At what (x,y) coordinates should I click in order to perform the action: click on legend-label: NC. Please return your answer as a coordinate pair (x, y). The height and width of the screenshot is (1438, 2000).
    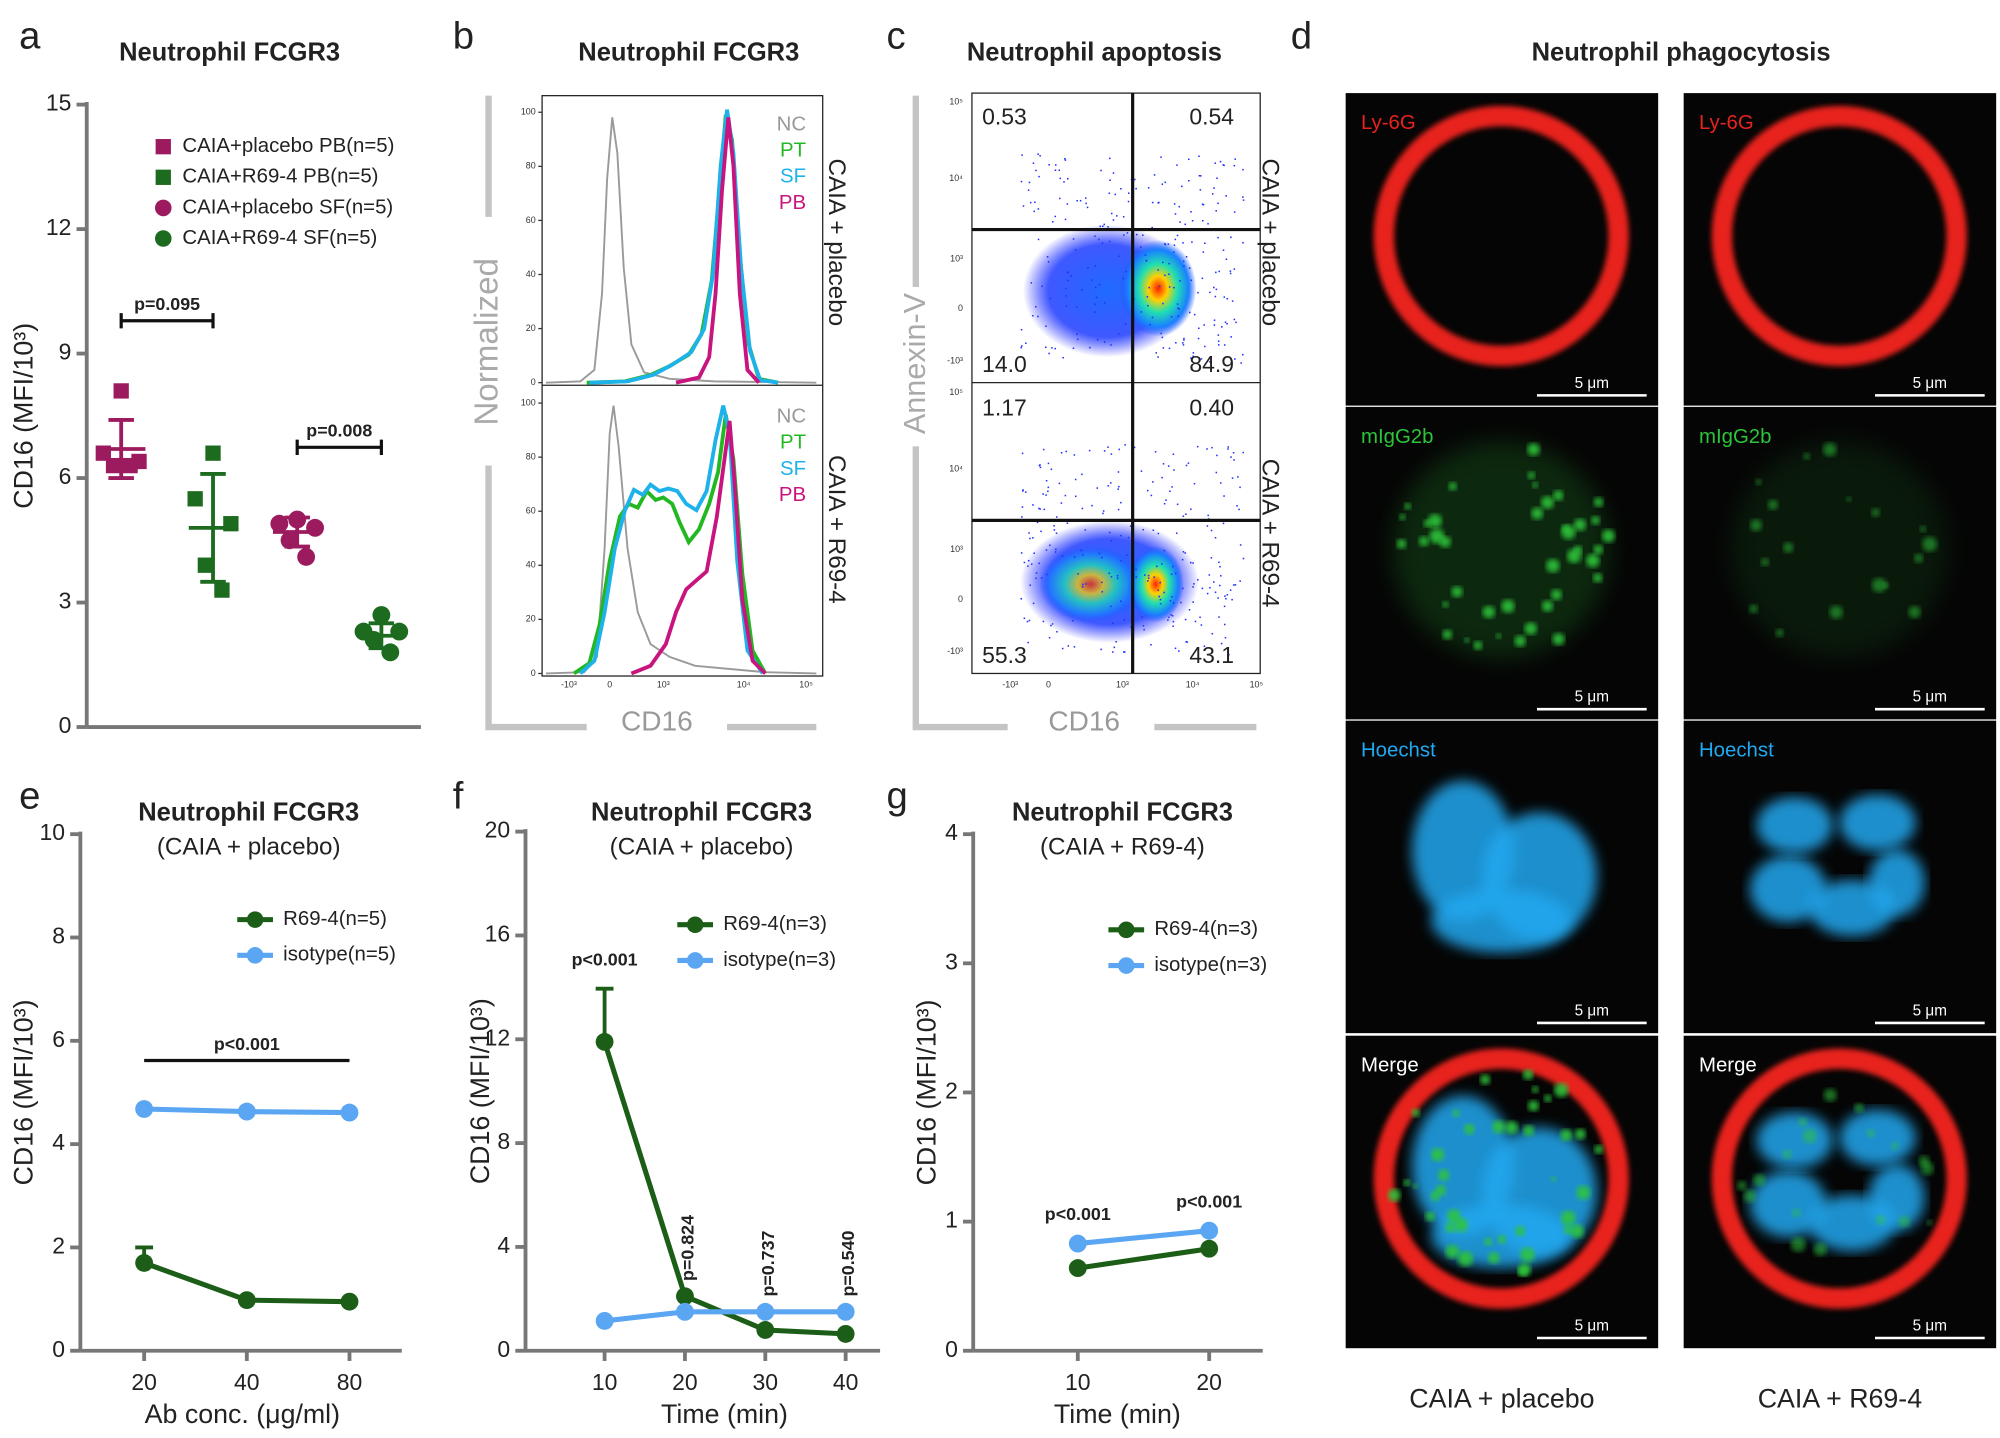
    Looking at the image, I should click on (791, 124).